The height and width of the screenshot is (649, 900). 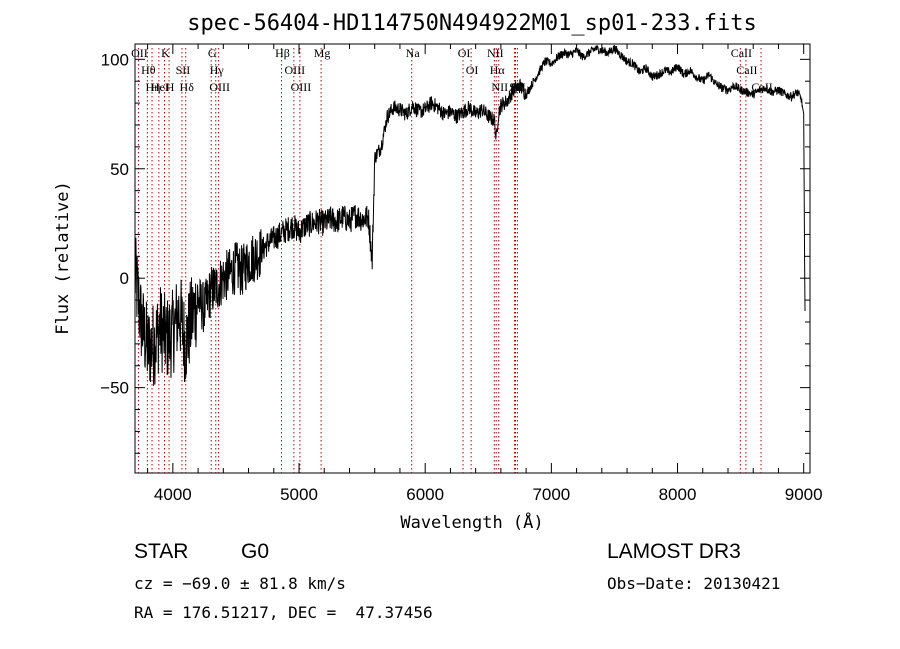 What do you see at coordinates (678, 494) in the screenshot?
I see `x-tick-label: 8000` at bounding box center [678, 494].